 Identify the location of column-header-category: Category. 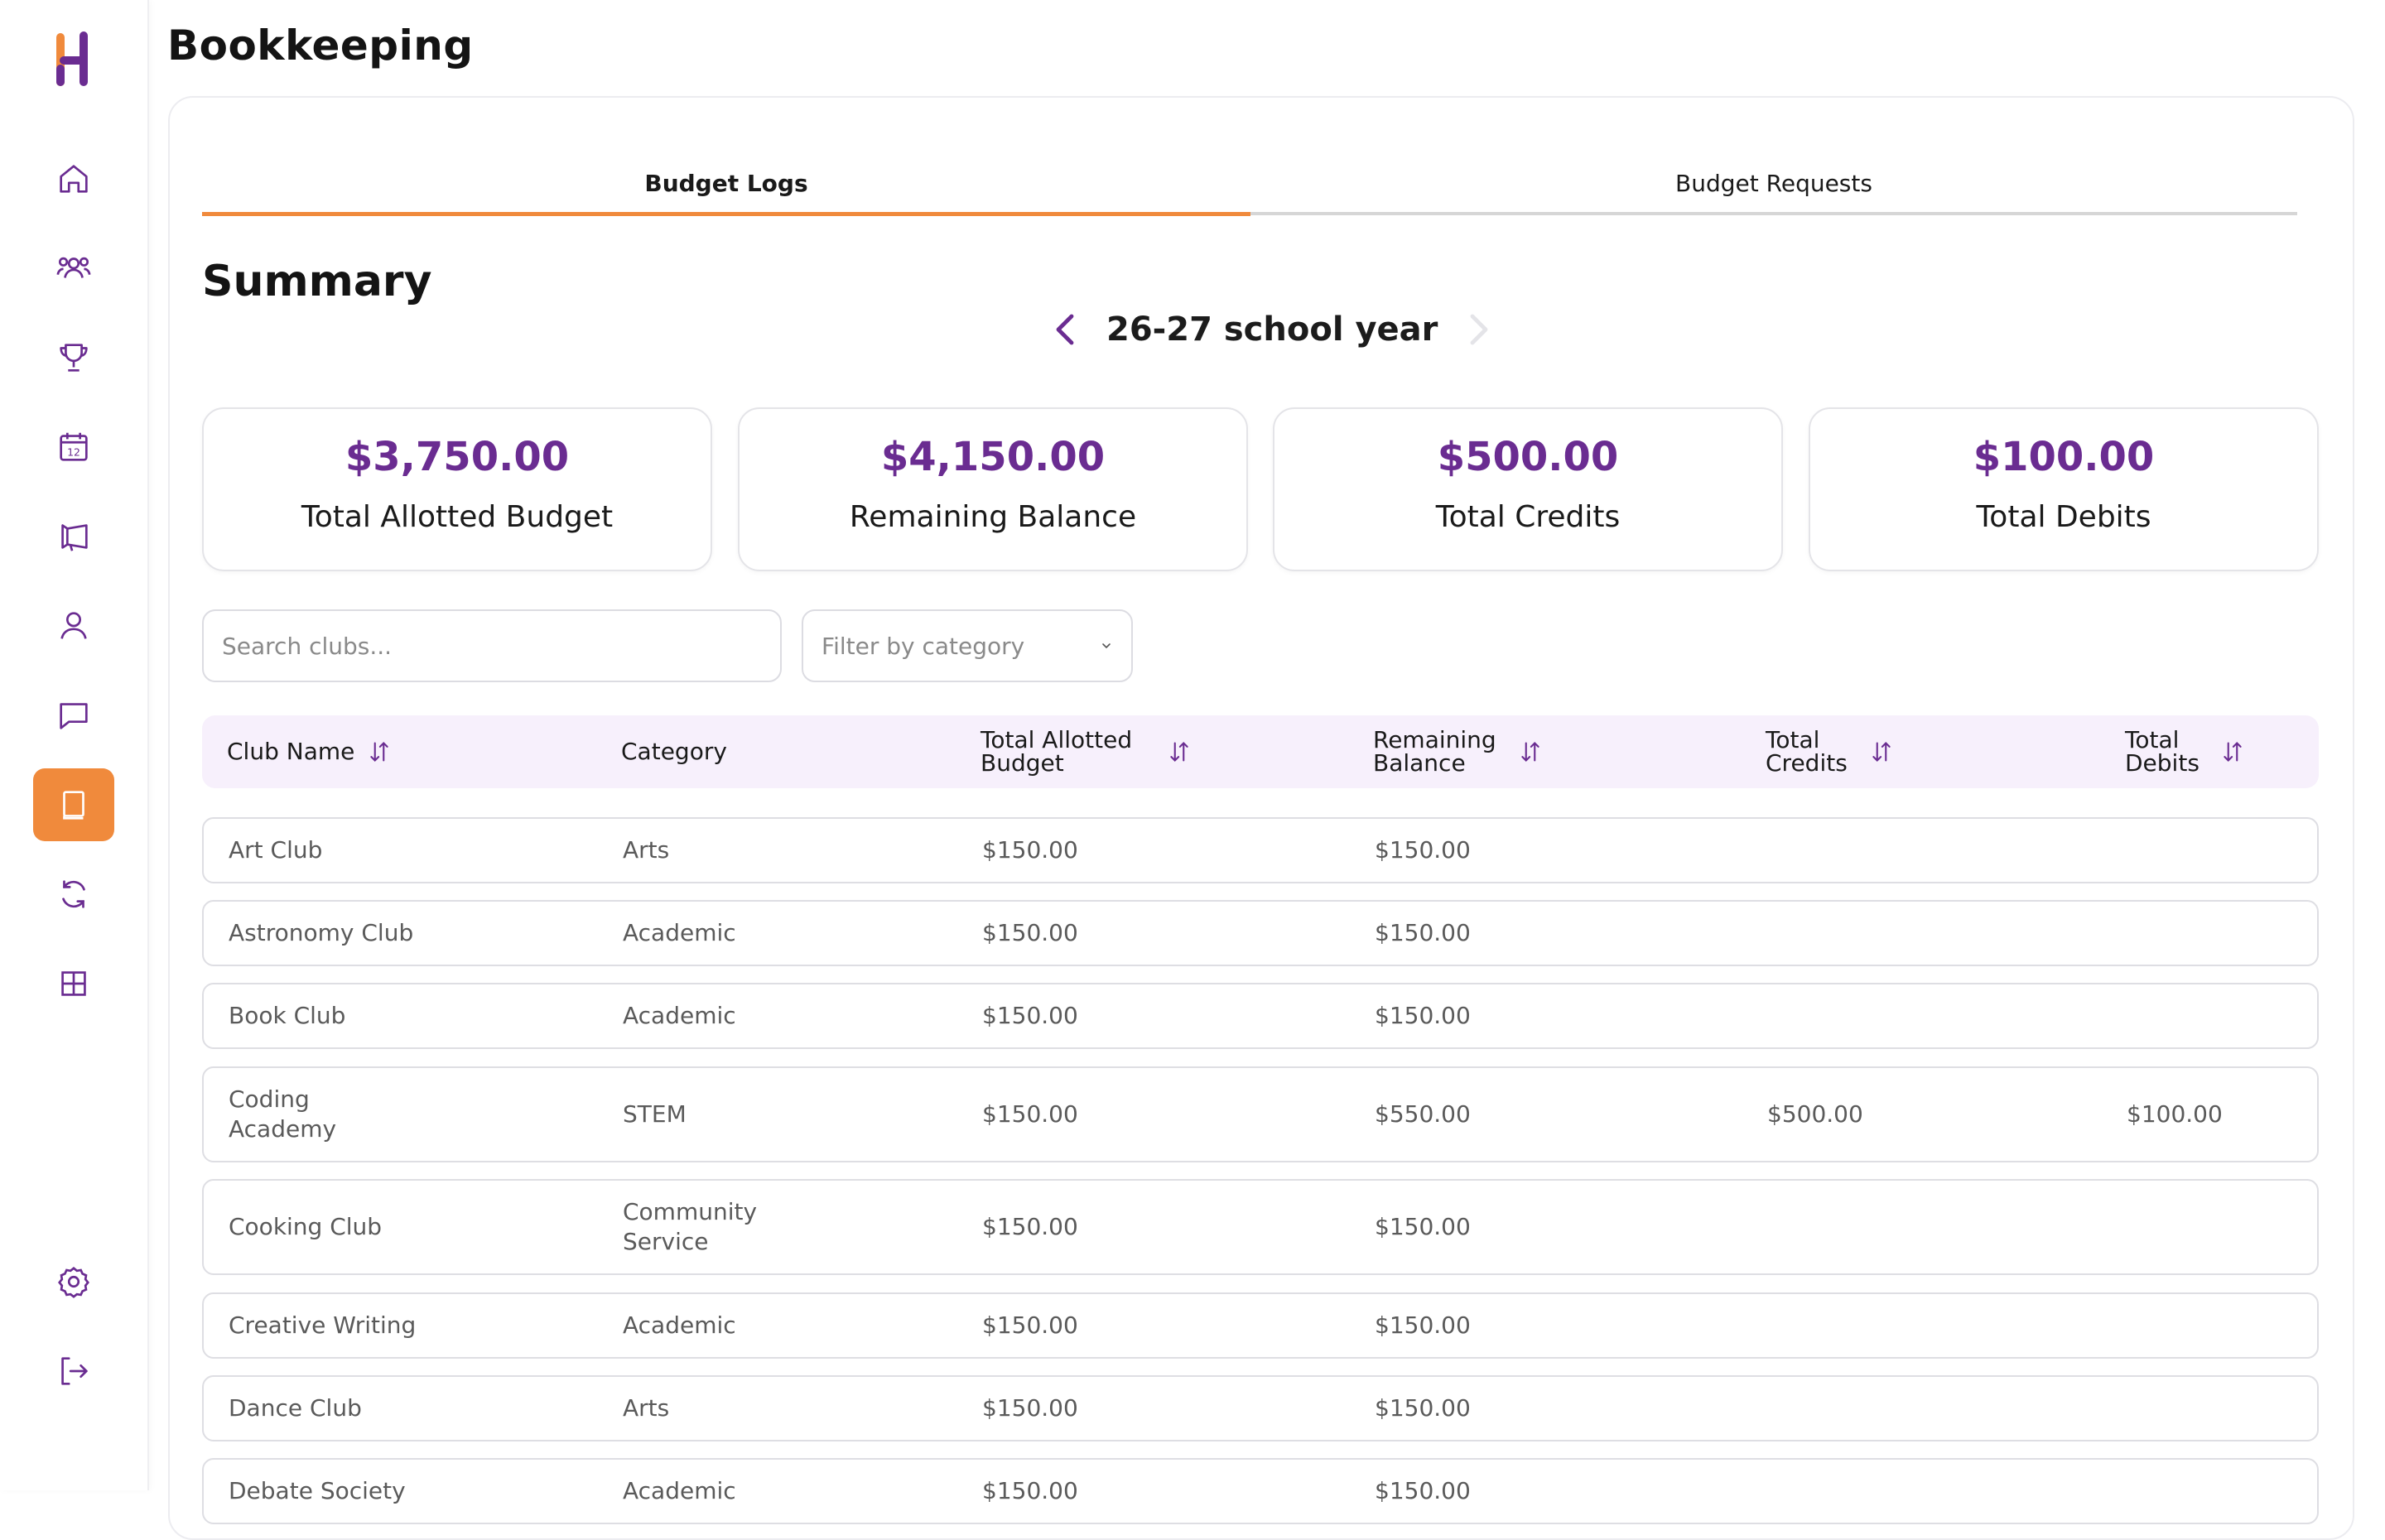
(674, 752).